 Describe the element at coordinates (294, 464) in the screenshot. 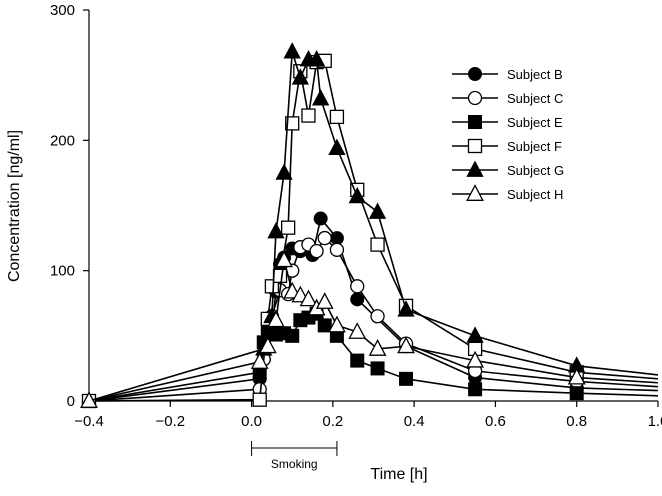

I see `smoking-label: Smoking` at that location.